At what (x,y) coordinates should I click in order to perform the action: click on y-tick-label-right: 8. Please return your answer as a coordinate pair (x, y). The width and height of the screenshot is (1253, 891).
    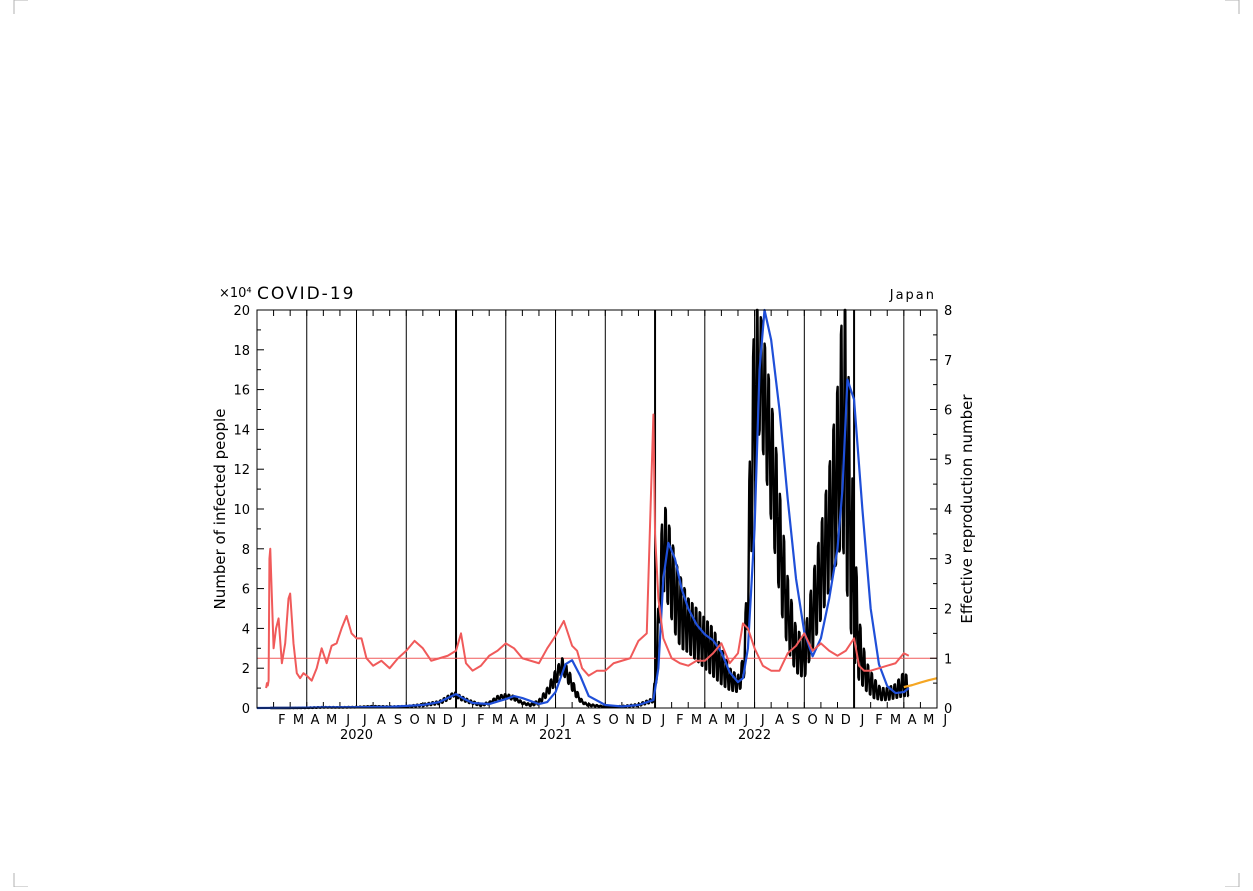
    Looking at the image, I should click on (948, 311).